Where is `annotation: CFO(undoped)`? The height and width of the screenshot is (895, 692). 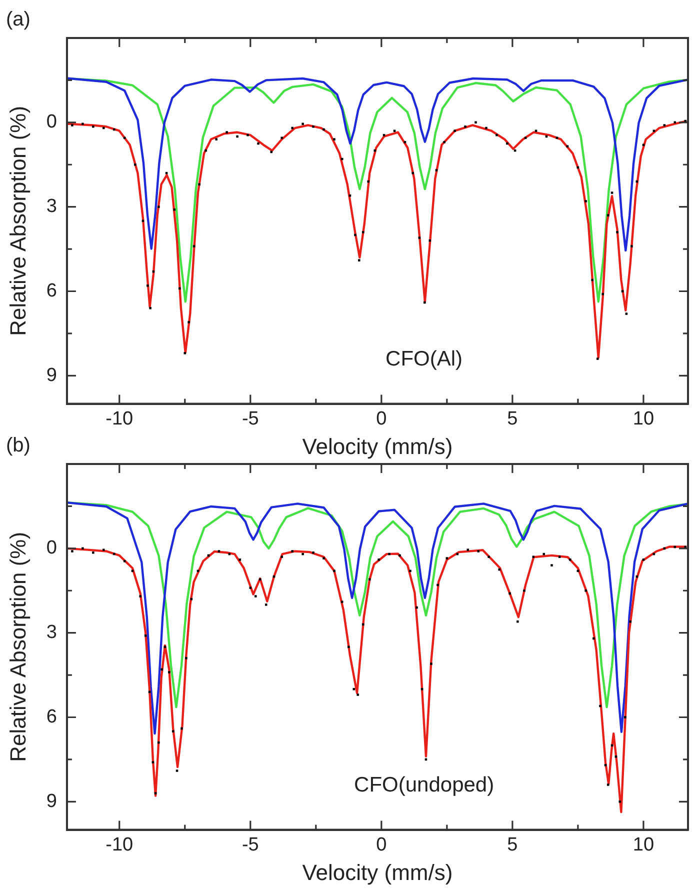 annotation: CFO(undoped) is located at coordinates (424, 785).